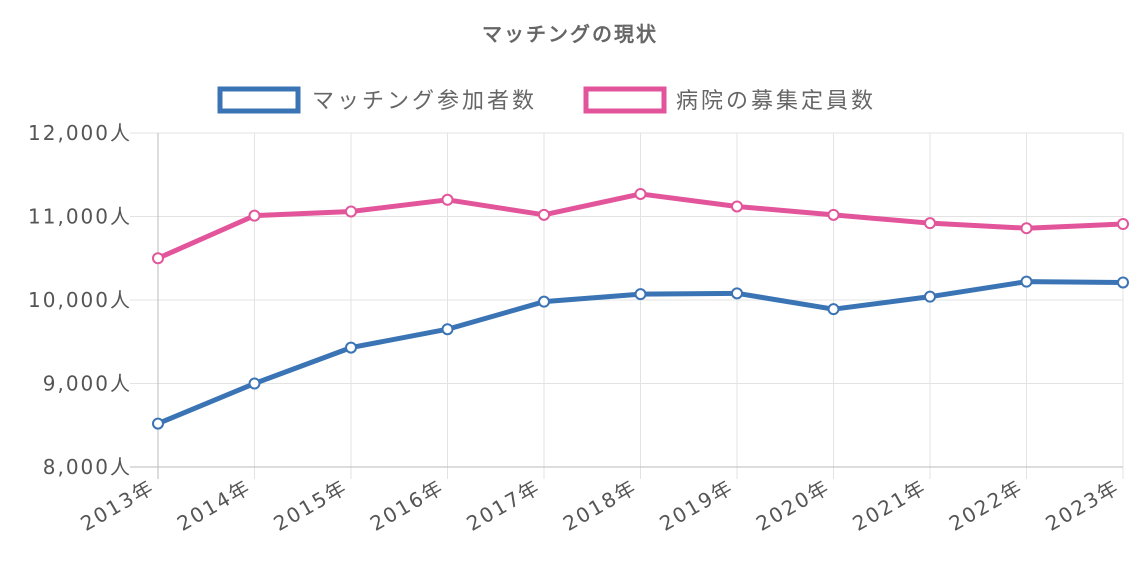 This screenshot has height=570, width=1140. Describe the element at coordinates (570, 34) in the screenshot. I see `chart-title: マッチングの現状` at that location.